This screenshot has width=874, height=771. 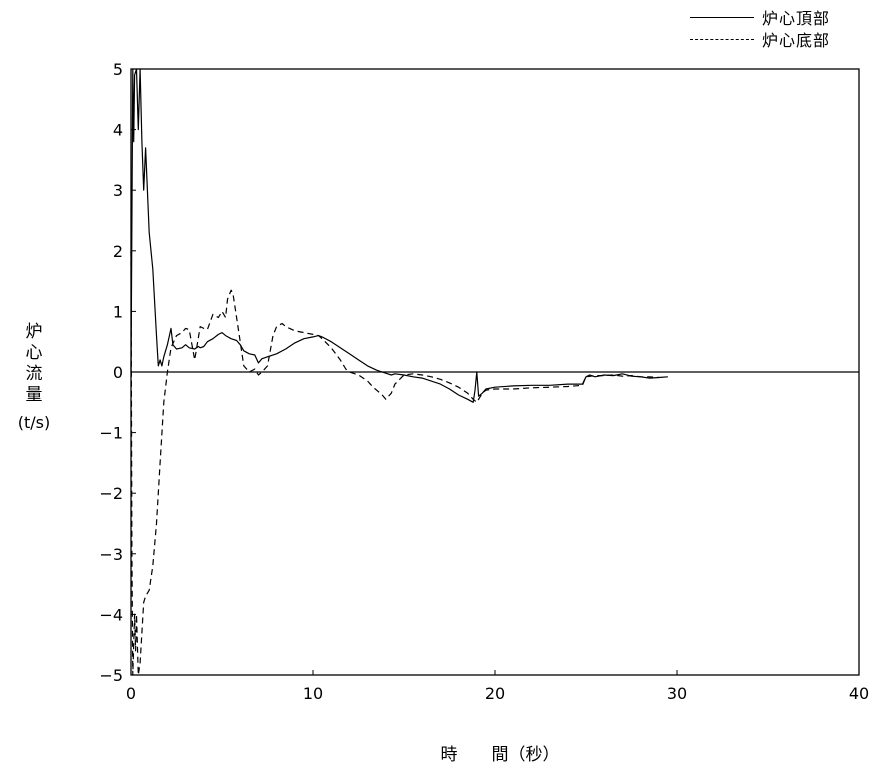 I want to click on y-axis-title-char: 量, so click(x=34, y=395).